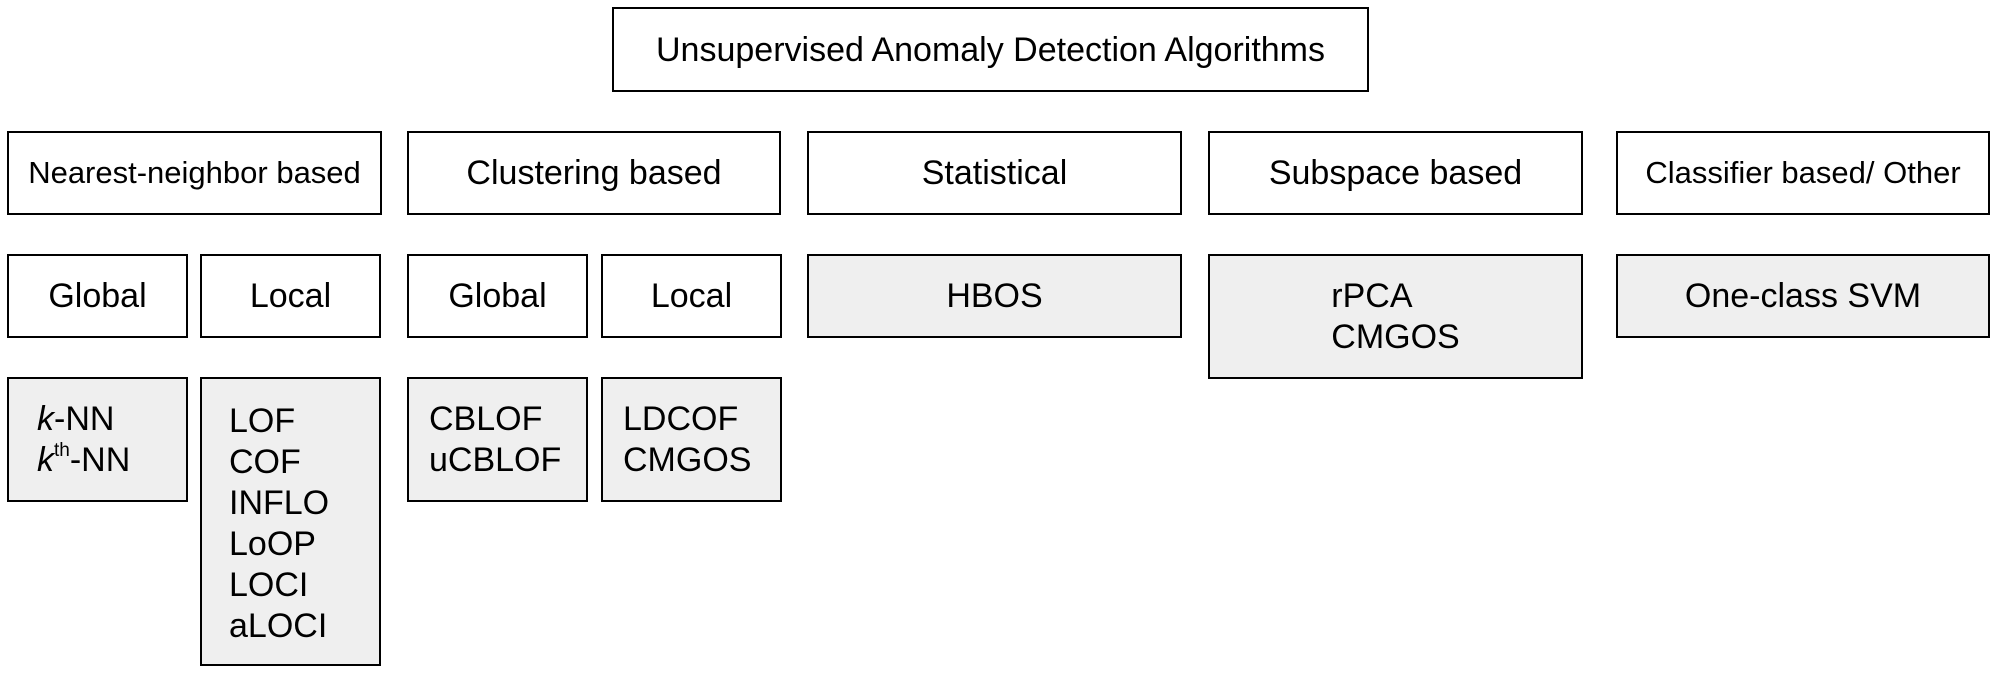 The height and width of the screenshot is (675, 1997). Describe the element at coordinates (272, 544) in the screenshot. I see `algorithm-item: LoOP` at that location.